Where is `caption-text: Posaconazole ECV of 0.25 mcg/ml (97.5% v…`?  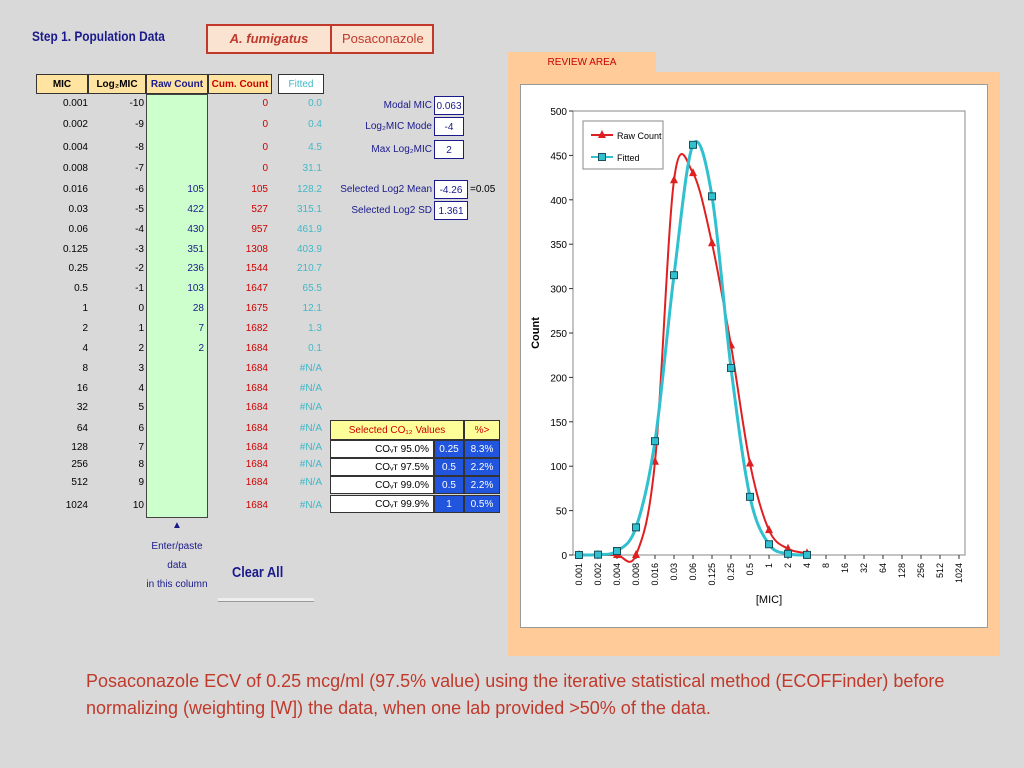 caption-text: Posaconazole ECV of 0.25 mcg/ml (97.5% v… is located at coordinates (515, 694).